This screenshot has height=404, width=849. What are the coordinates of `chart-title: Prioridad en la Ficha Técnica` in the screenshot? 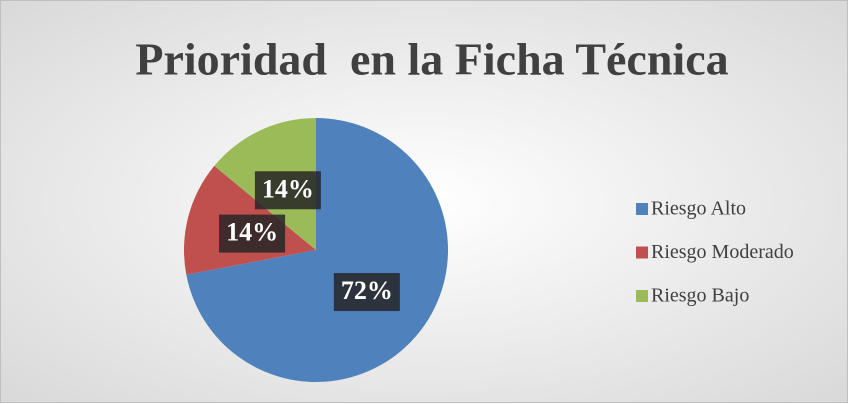 It's located at (431, 59).